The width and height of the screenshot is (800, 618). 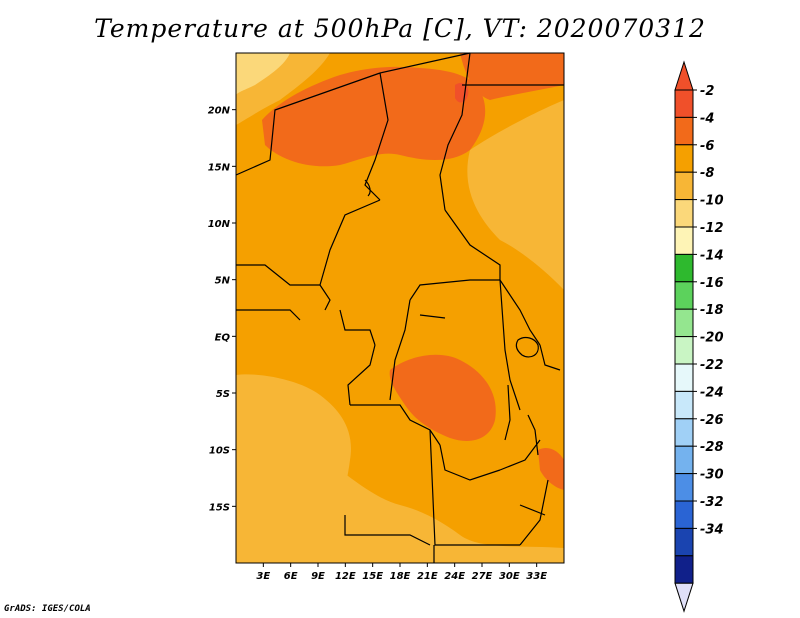 What do you see at coordinates (263, 576) in the screenshot?
I see `lon-tick-label: 3E` at bounding box center [263, 576].